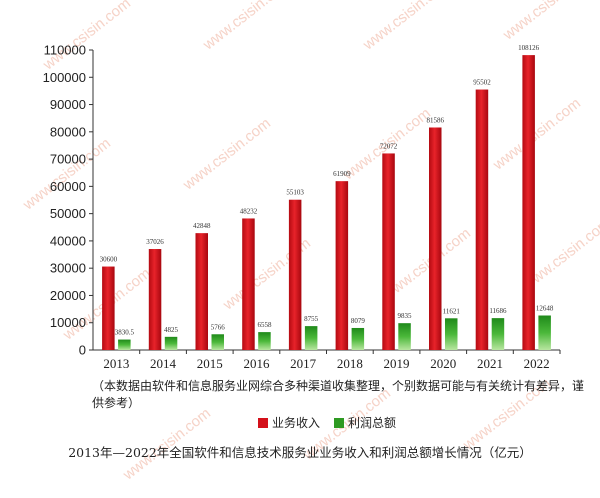 This screenshot has height=498, width=600. Describe the element at coordinates (68, 159) in the screenshot. I see `y-tick-label: 70000` at that location.